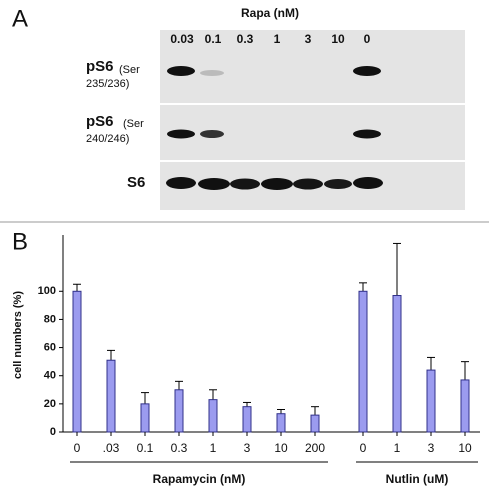  I want to click on y-tick-label: 0, so click(53, 432).